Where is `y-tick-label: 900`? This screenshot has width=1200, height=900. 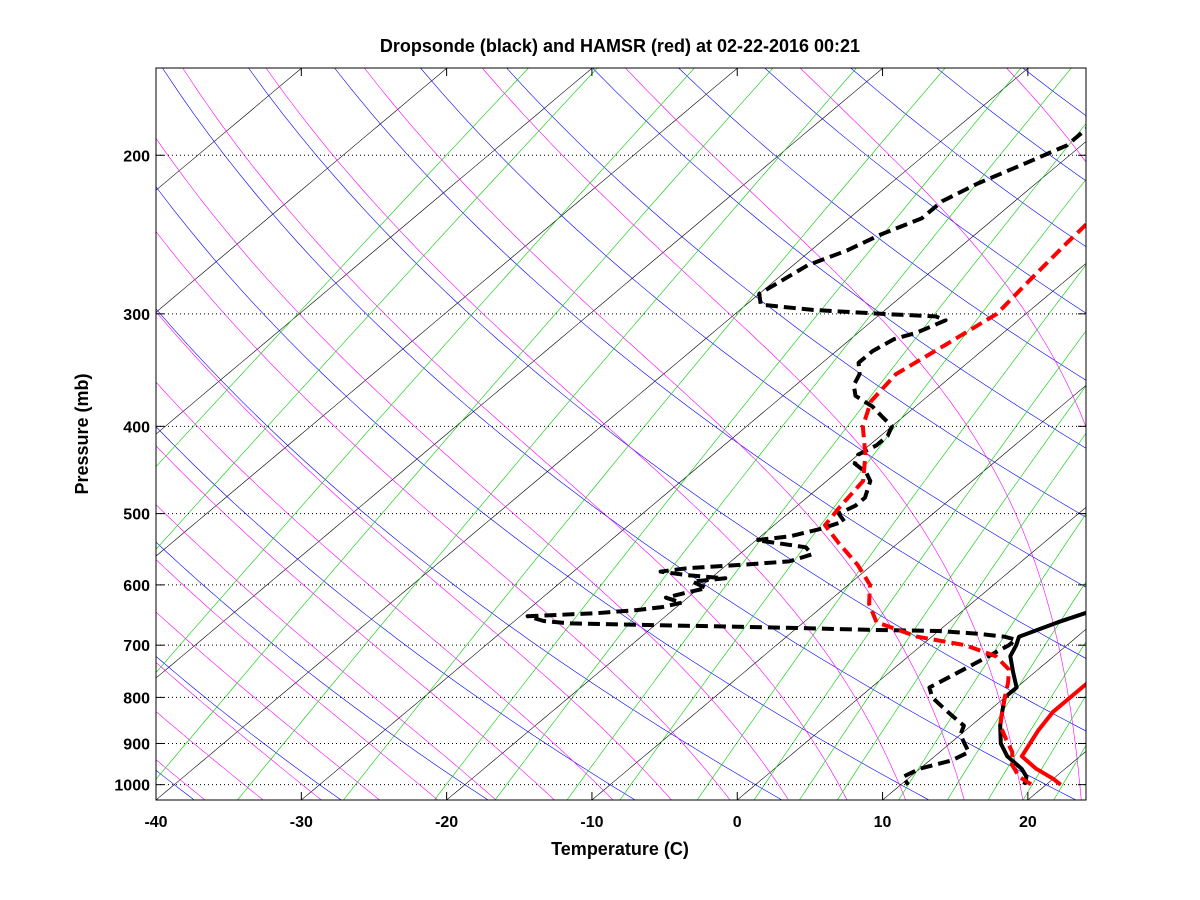
y-tick-label: 900 is located at coordinates (136, 744).